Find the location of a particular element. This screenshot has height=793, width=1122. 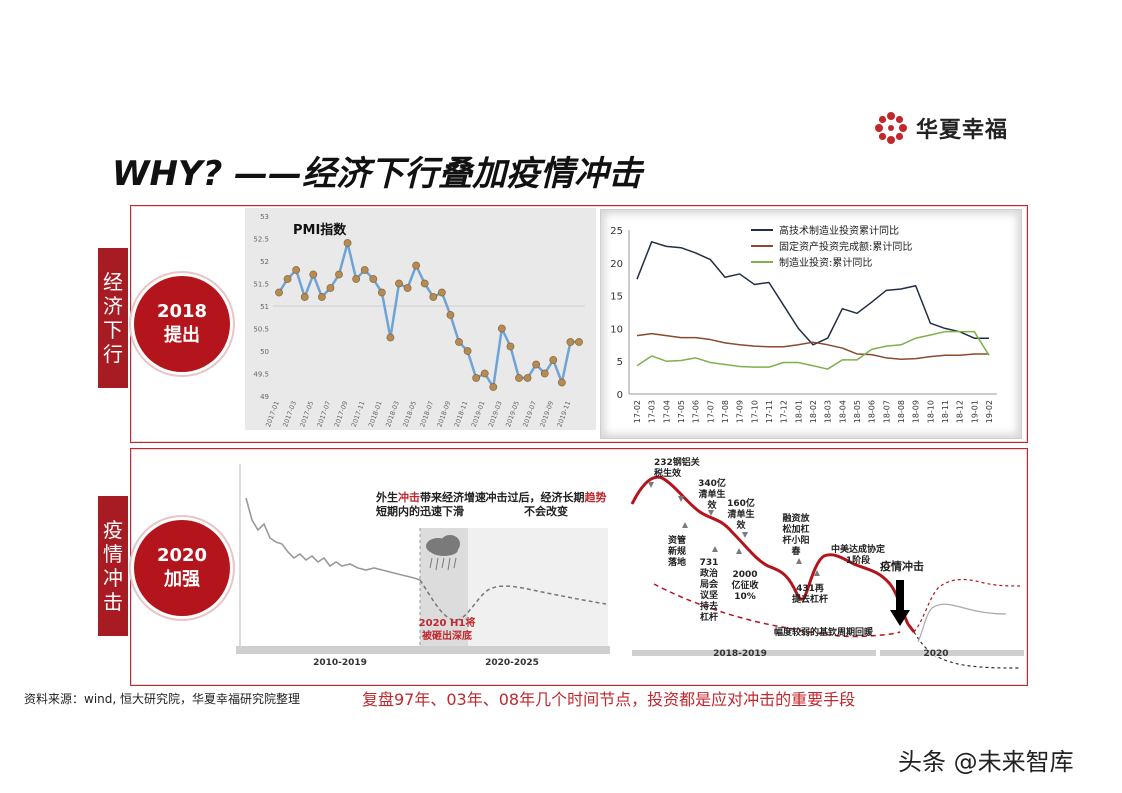

x-tick-label: 2019-01 is located at coordinates (478, 414).